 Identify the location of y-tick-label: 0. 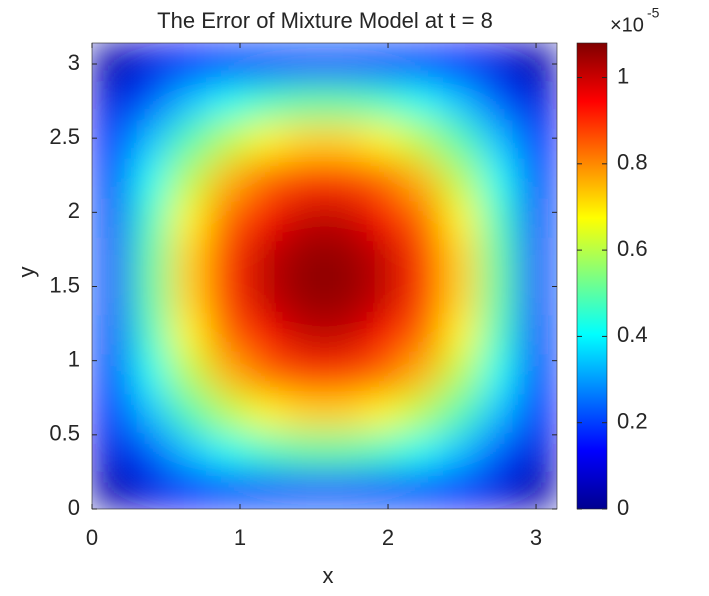
(74, 507).